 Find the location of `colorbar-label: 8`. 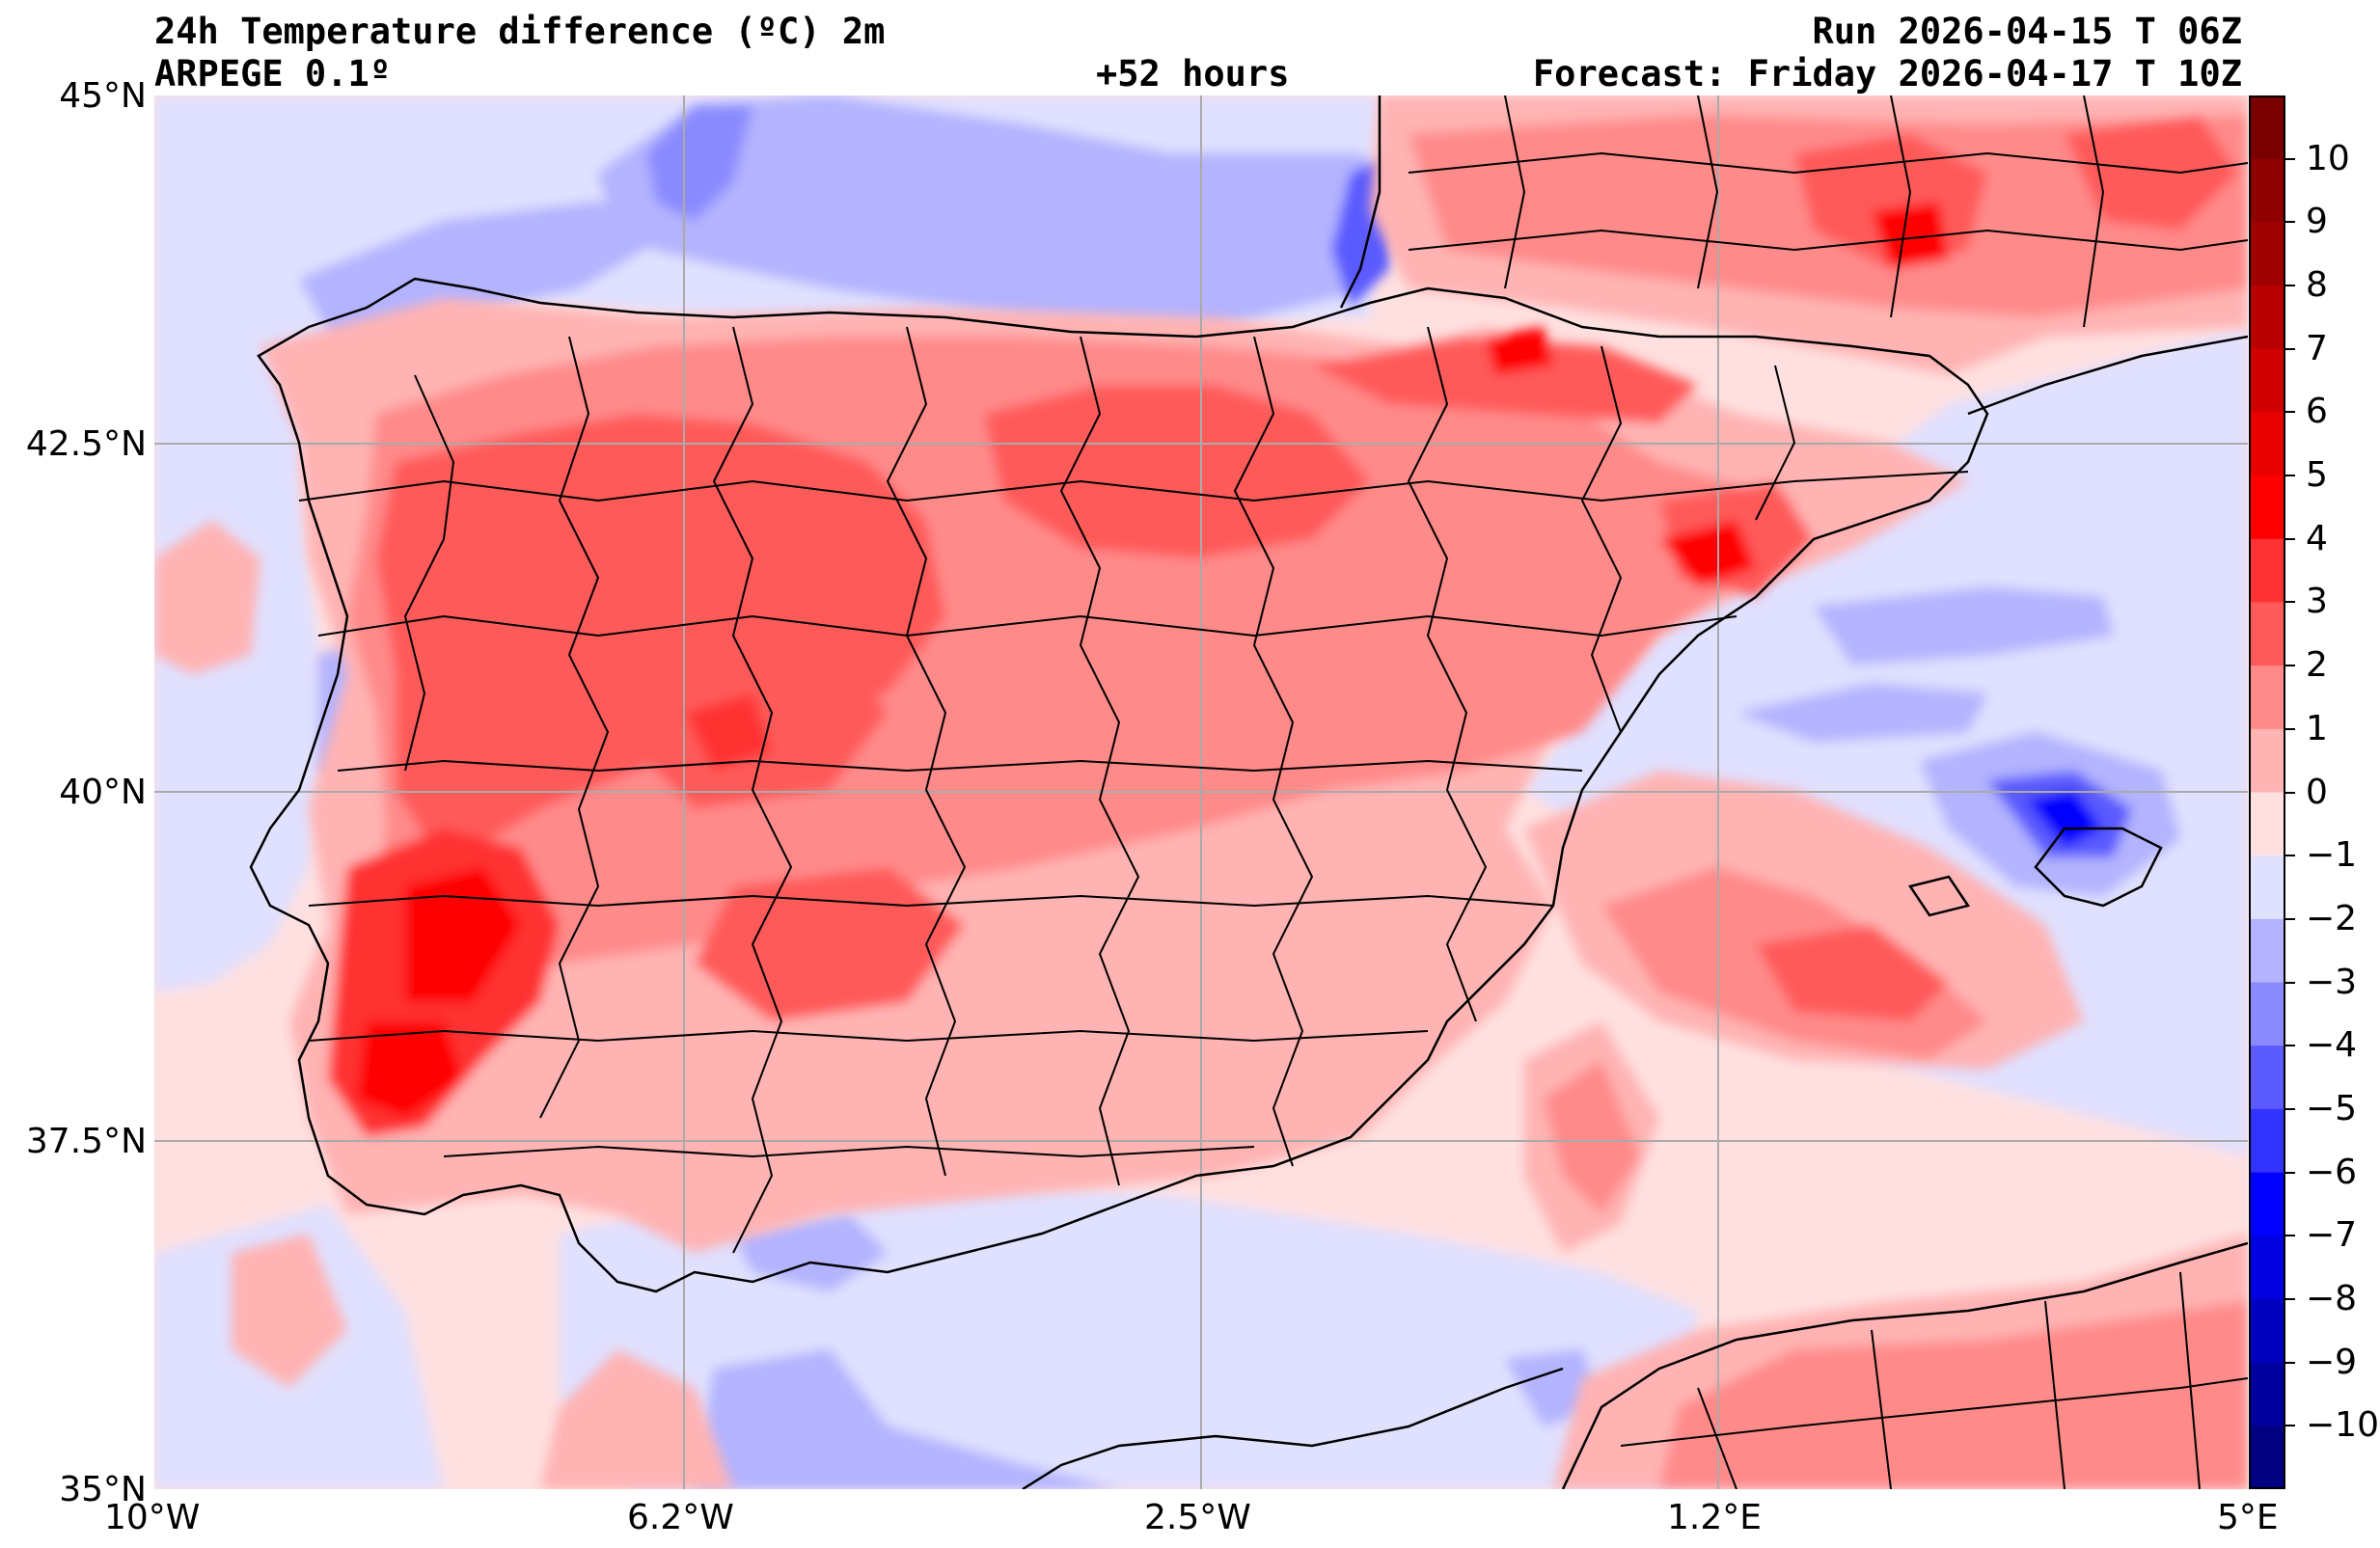

colorbar-label: 8 is located at coordinates (2317, 286).